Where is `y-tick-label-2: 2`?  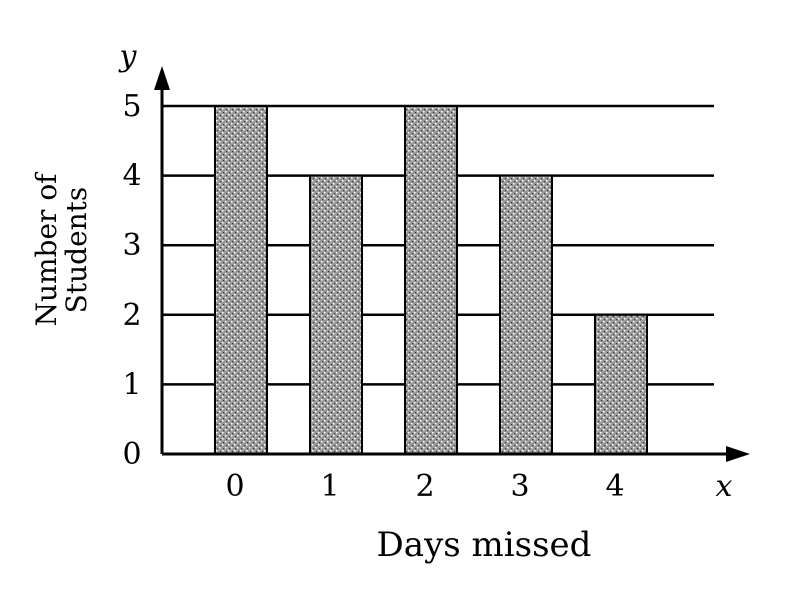
y-tick-label-2: 2 is located at coordinates (131, 315).